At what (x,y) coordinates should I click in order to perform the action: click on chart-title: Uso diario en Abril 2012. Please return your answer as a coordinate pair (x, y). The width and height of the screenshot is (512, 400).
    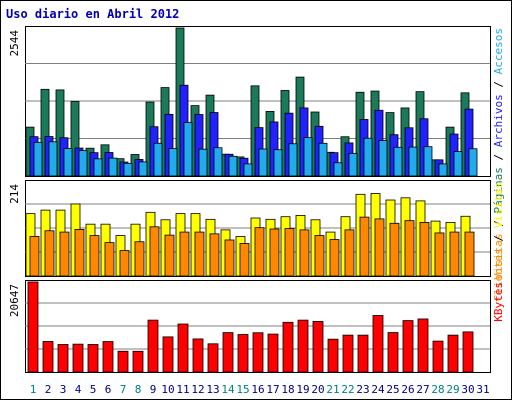
    Looking at the image, I should click on (92, 14).